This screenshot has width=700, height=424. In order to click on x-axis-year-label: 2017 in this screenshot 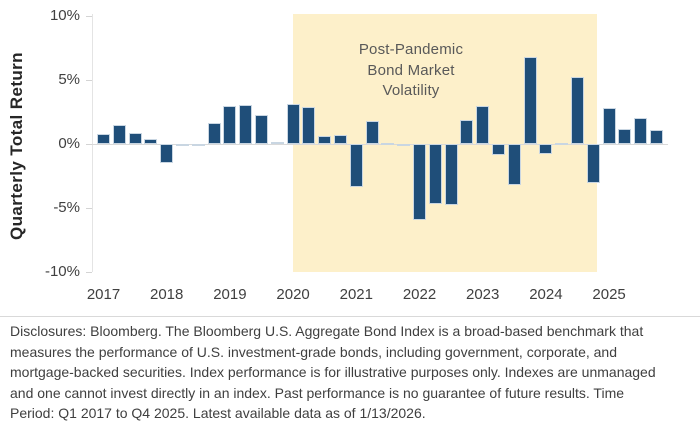, I will do `click(103, 294)`.